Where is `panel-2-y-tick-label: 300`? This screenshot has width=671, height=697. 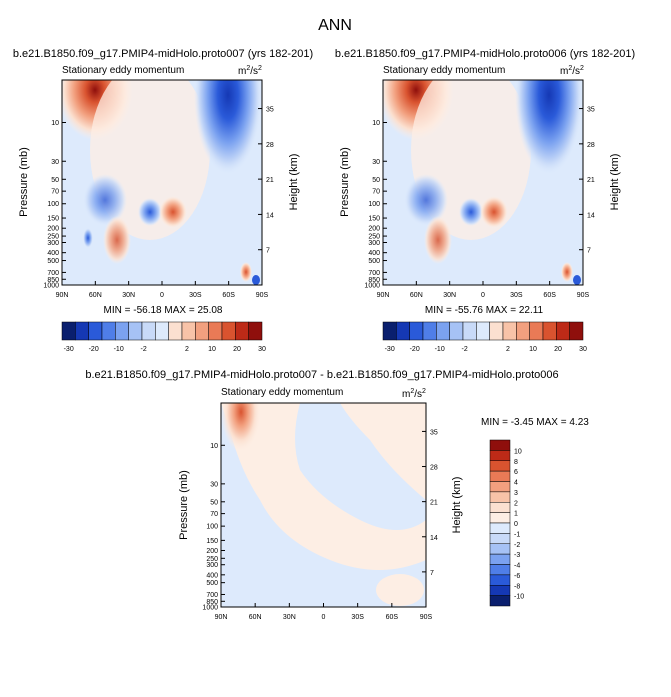
panel-2-y-tick-label: 300 is located at coordinates (374, 243).